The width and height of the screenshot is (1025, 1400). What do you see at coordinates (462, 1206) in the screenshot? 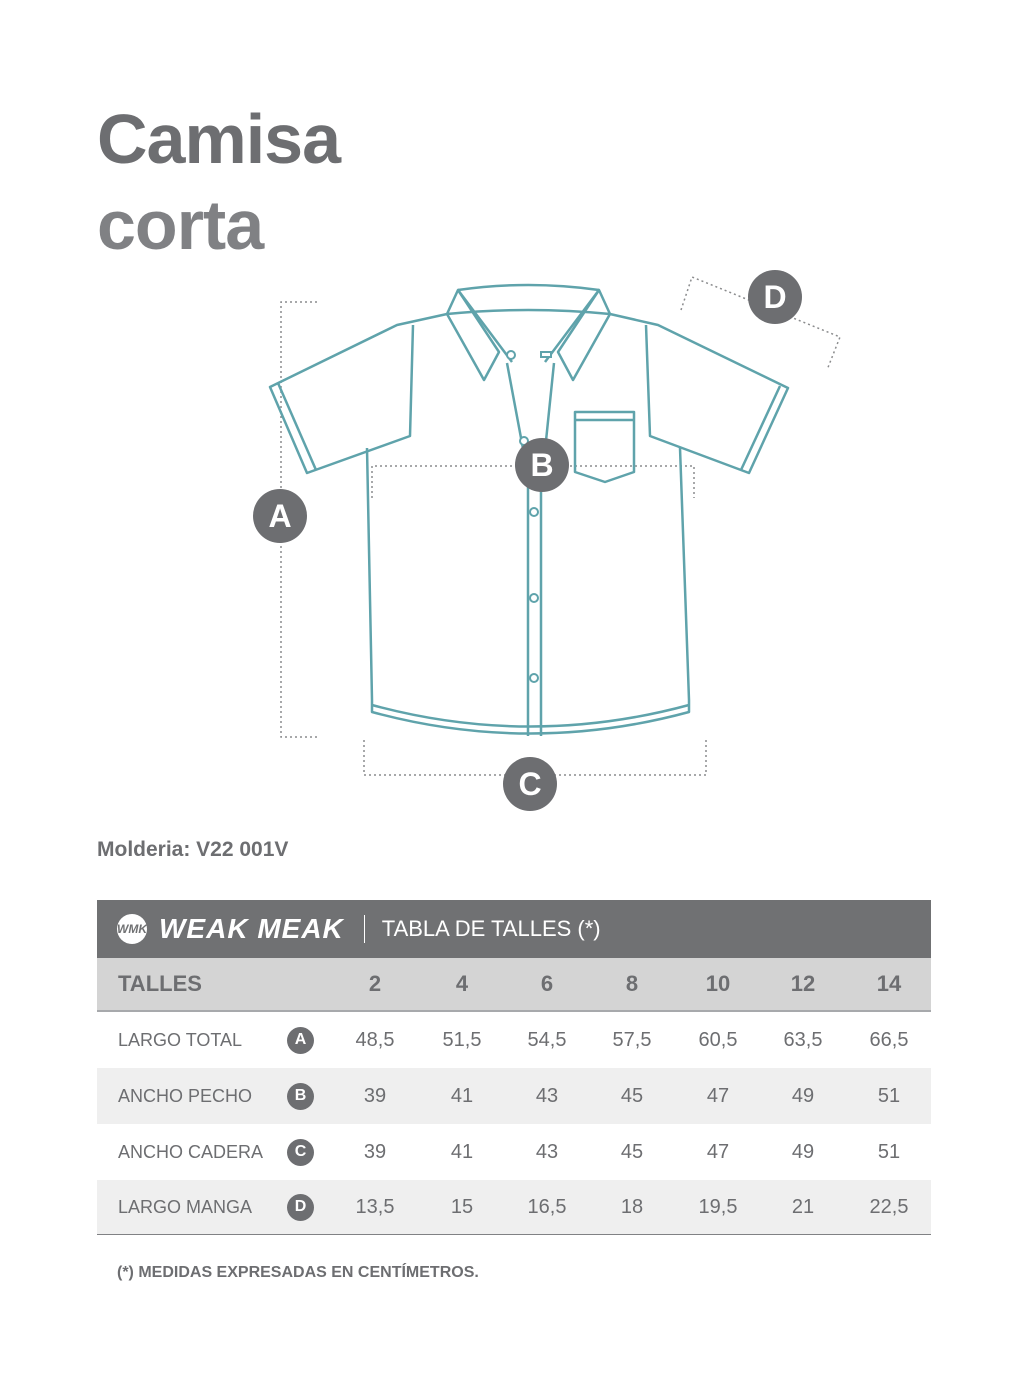
I see `cell-value: 15` at bounding box center [462, 1206].